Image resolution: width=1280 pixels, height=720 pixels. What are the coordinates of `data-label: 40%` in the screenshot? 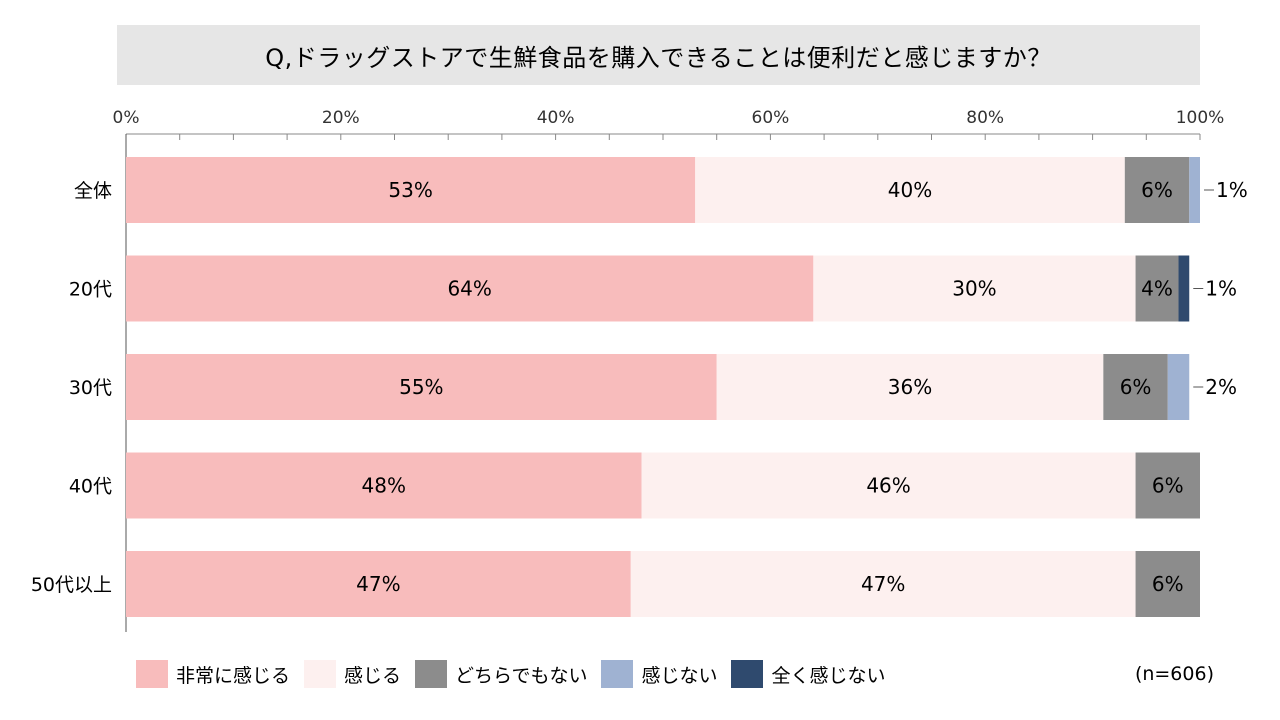 It's located at (910, 190).